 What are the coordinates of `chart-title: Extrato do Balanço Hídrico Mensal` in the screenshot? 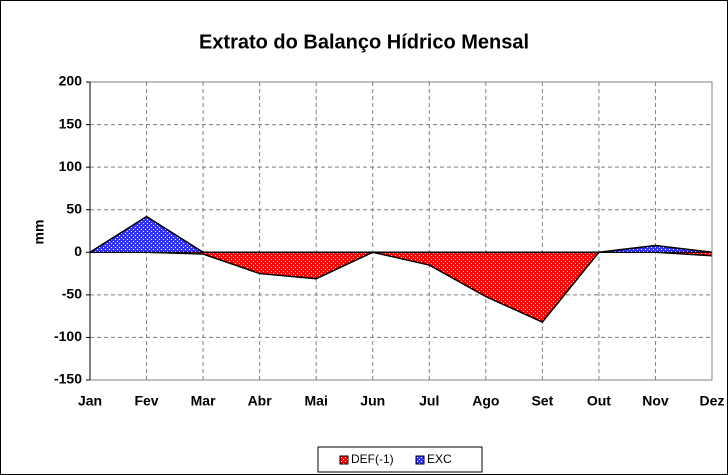 It's located at (364, 42).